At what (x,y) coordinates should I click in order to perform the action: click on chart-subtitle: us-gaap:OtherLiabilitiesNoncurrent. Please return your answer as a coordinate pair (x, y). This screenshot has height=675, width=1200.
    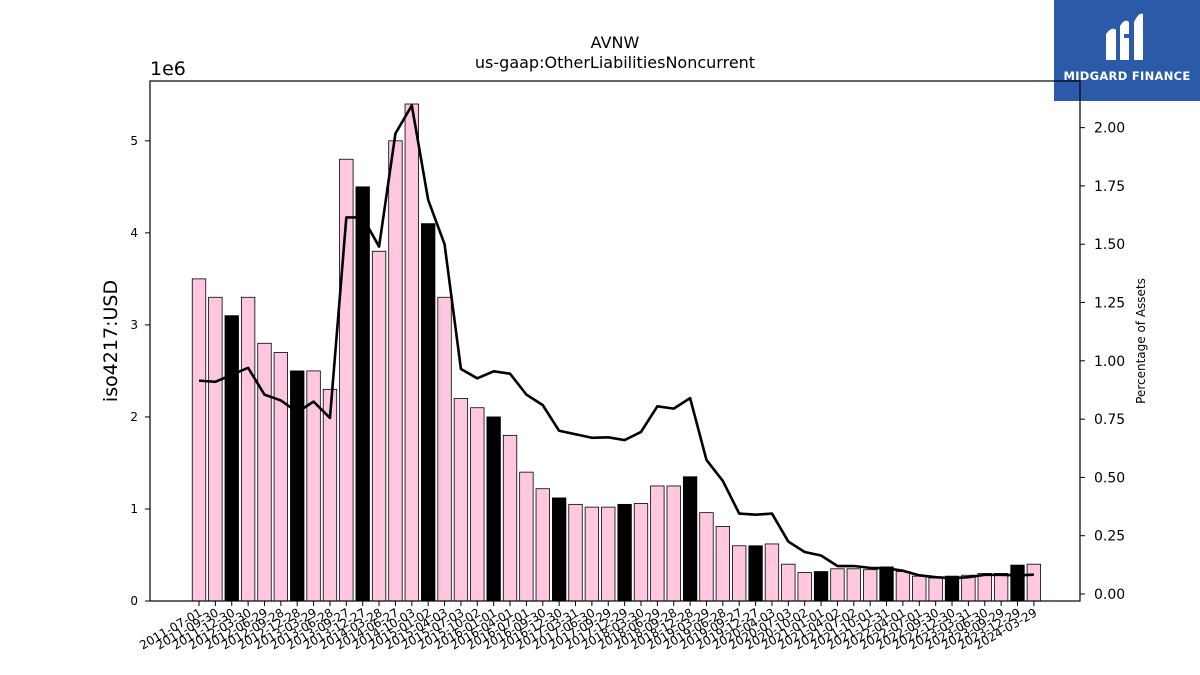
    Looking at the image, I should click on (615, 62).